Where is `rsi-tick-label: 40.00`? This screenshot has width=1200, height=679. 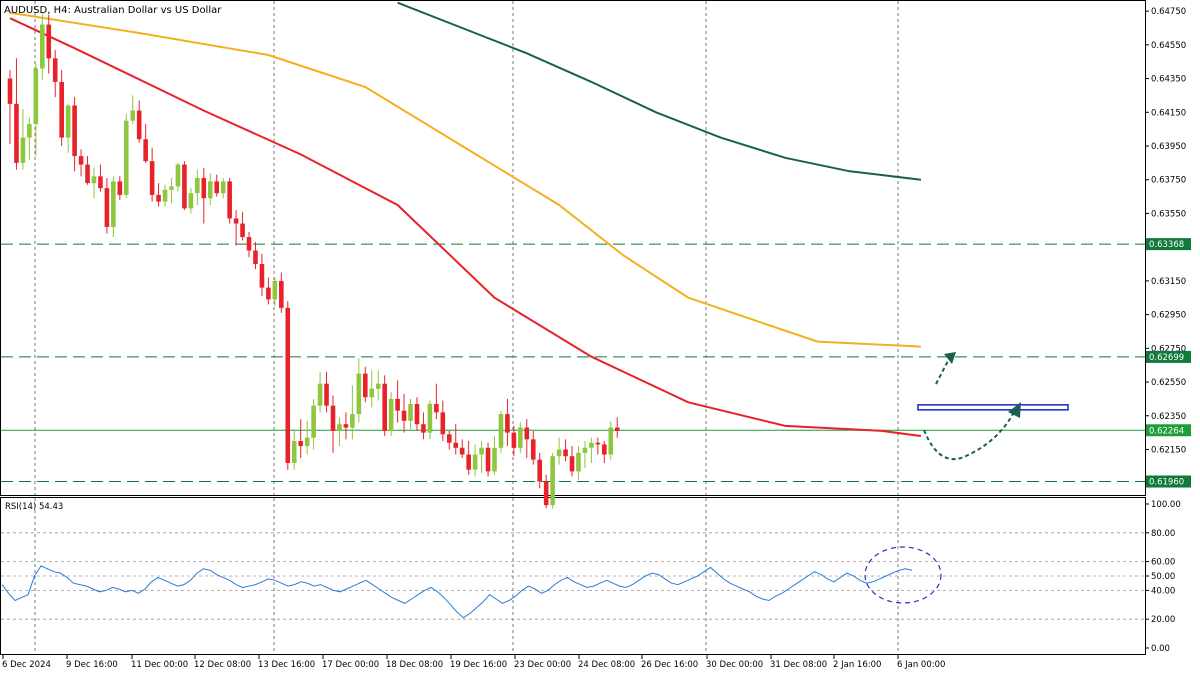
rsi-tick-label: 40.00 is located at coordinates (1163, 591).